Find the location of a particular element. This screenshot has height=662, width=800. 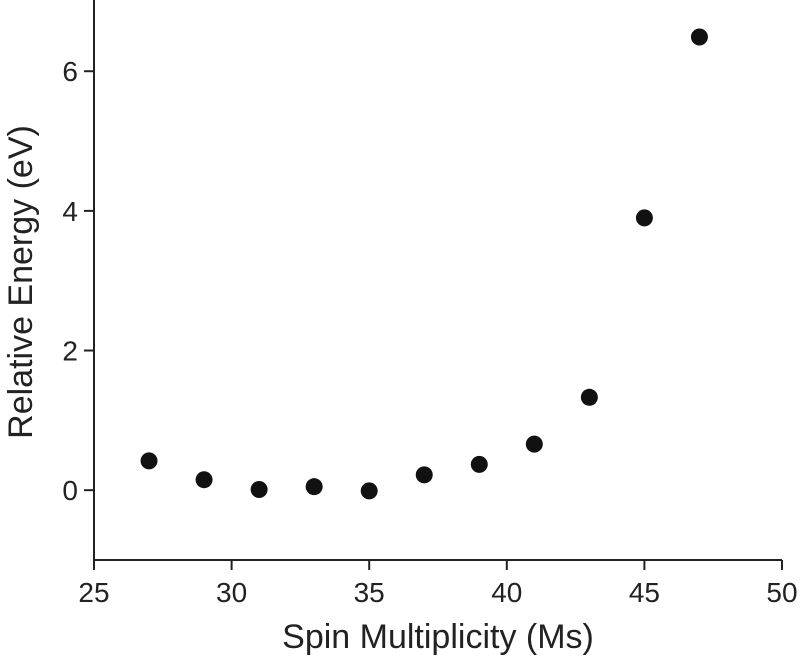

x-axis-label: Spin Multiplicity (Ms) is located at coordinates (438, 637).